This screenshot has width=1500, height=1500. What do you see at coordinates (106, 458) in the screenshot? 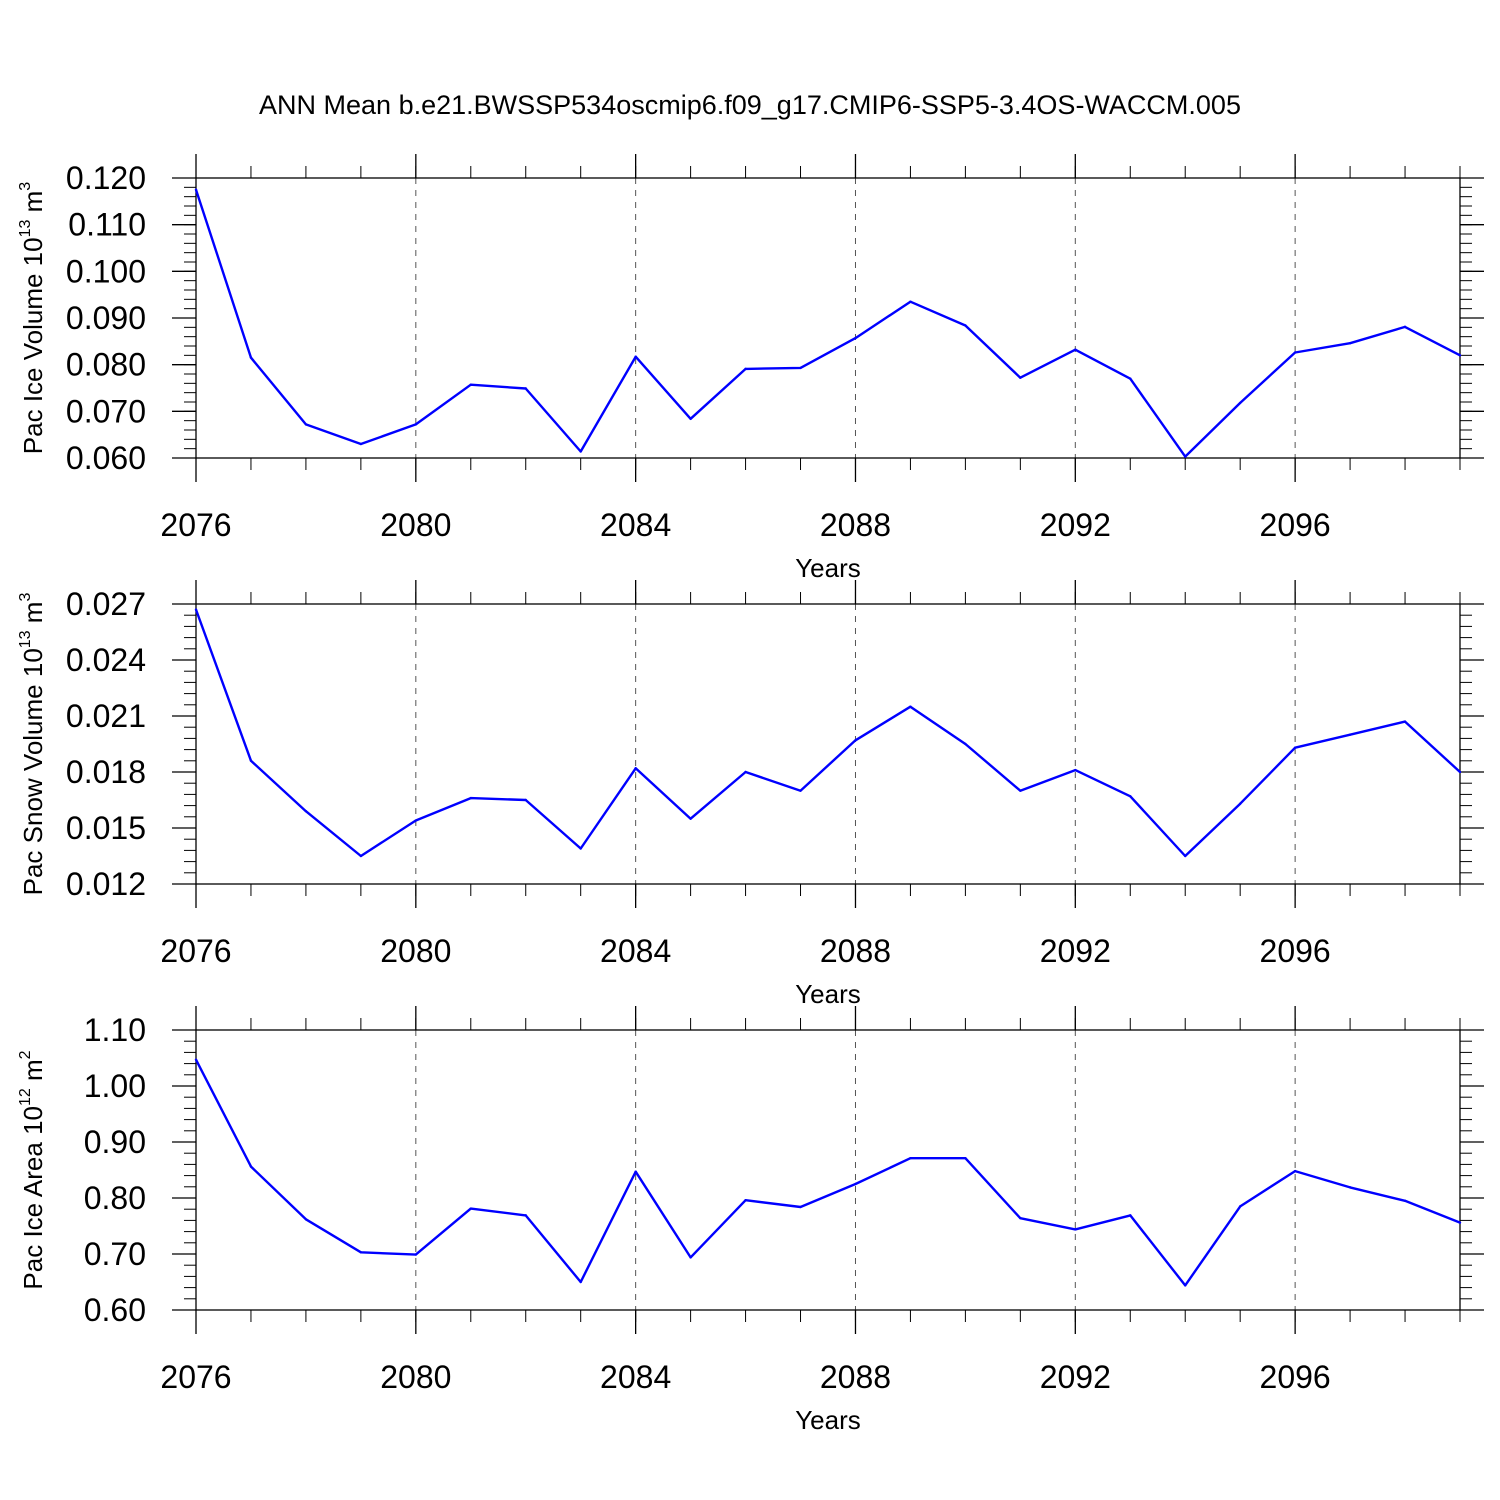
I see `y-tick-label: 0.060` at bounding box center [106, 458].